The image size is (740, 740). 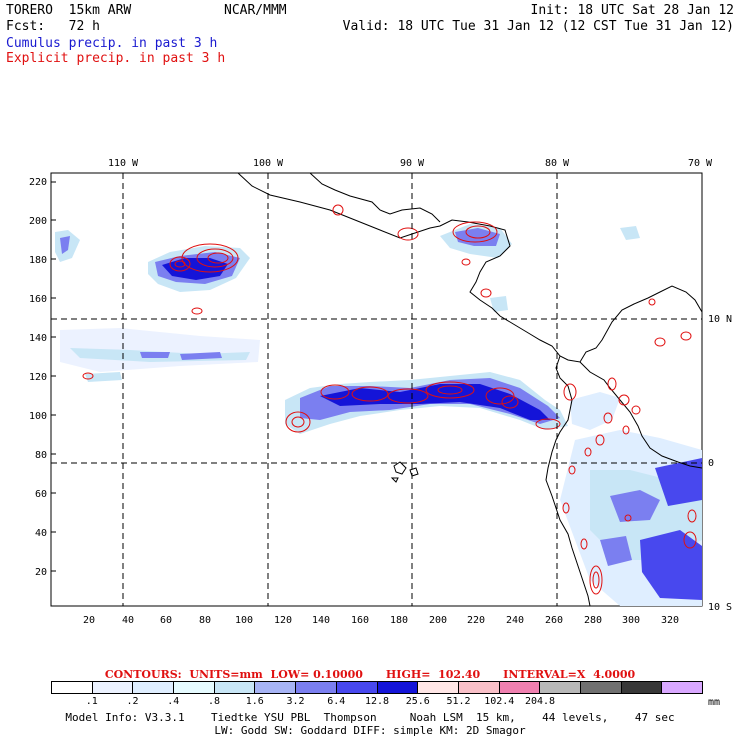 What do you see at coordinates (132, 701) in the screenshot?
I see `colorbar-label: .2` at bounding box center [132, 701].